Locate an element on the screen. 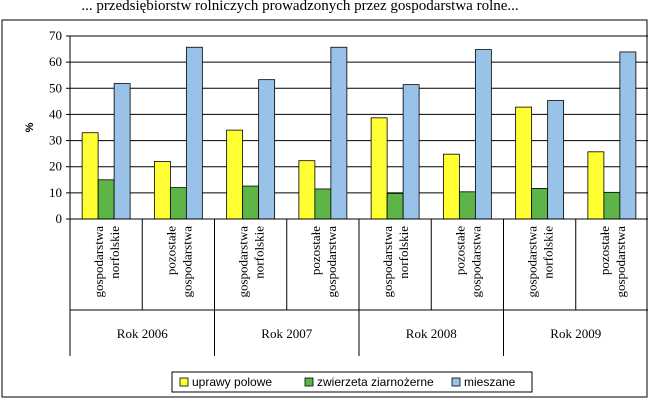 This screenshot has height=399, width=649. y-tick-label: 60 is located at coordinates (55, 61).